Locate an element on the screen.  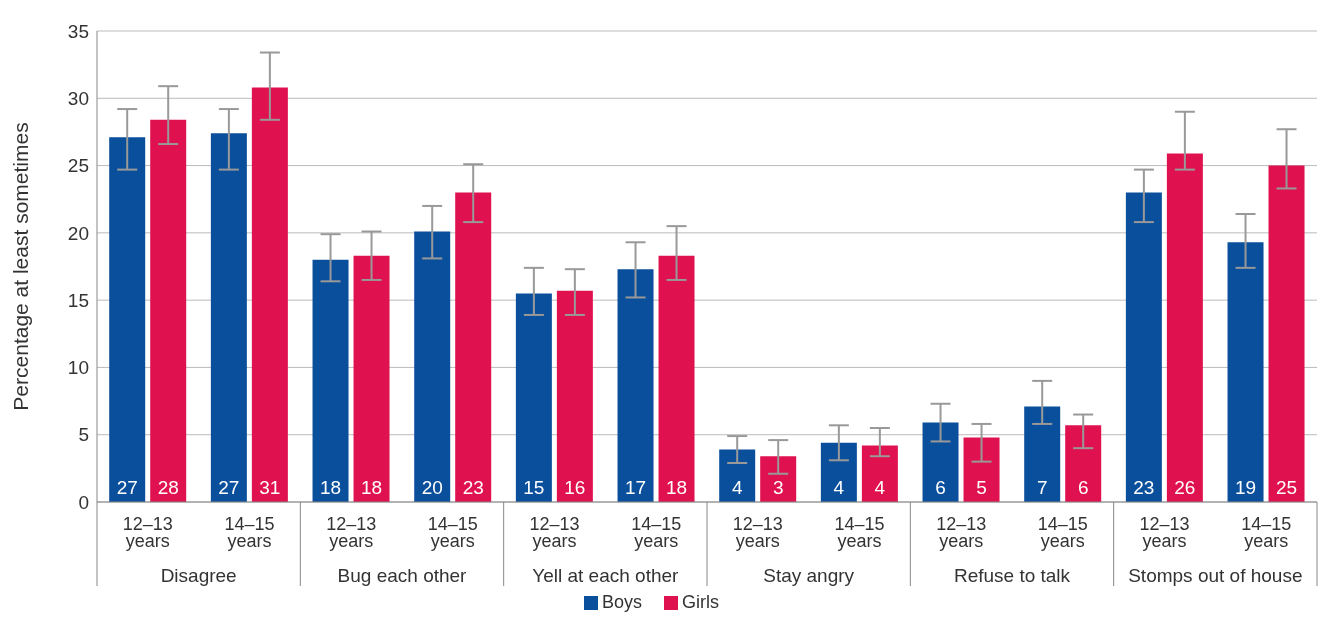
text: Stay angry is located at coordinates (809, 575).